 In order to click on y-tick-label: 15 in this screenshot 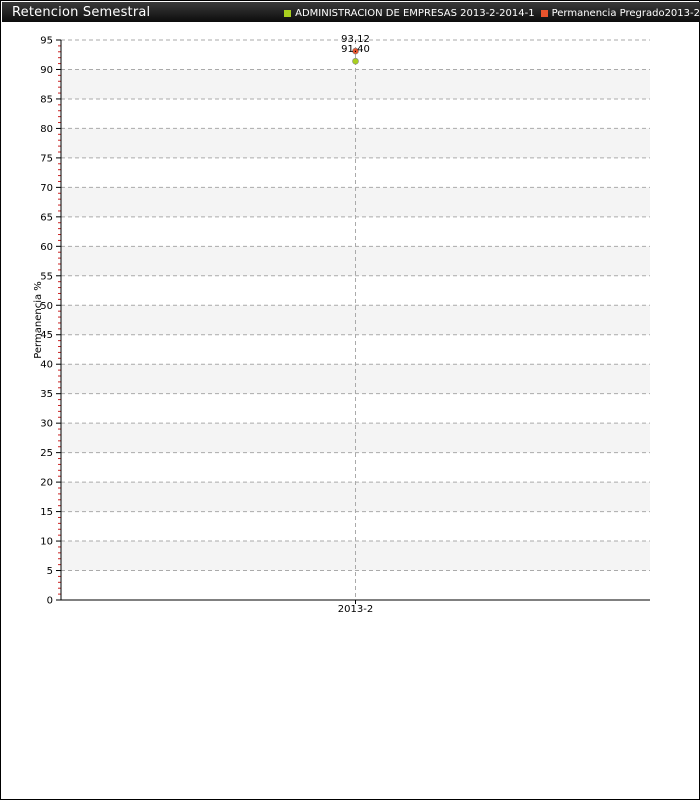, I will do `click(46, 512)`.